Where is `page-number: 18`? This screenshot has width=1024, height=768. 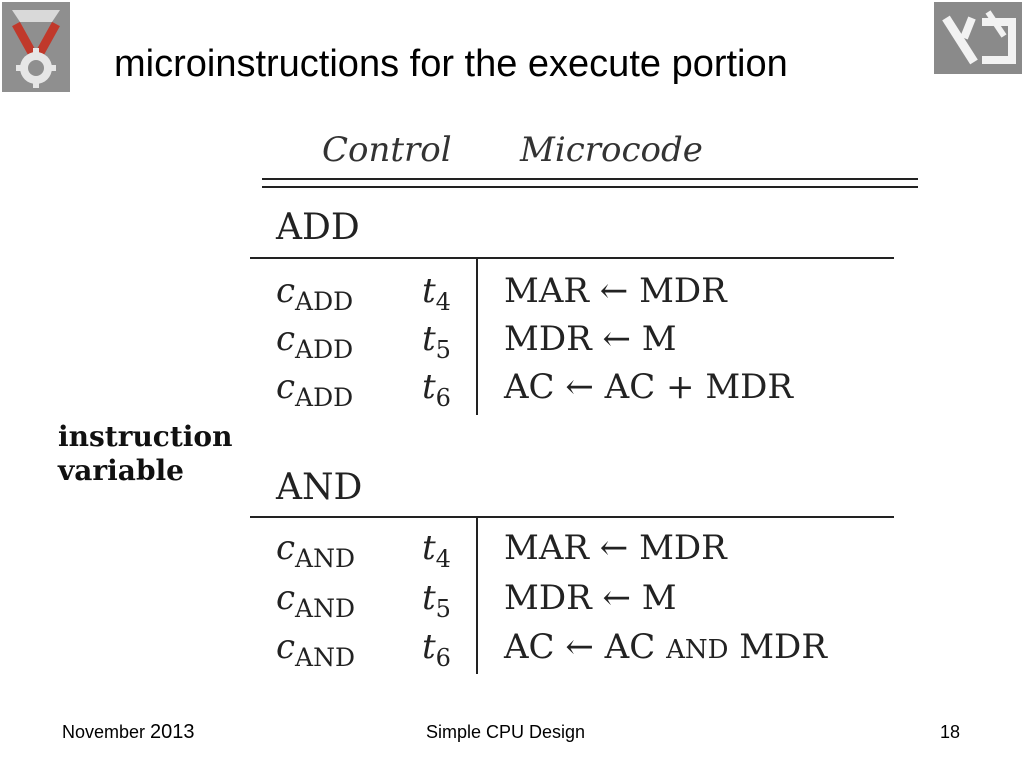
page-number: 18 is located at coordinates (950, 732).